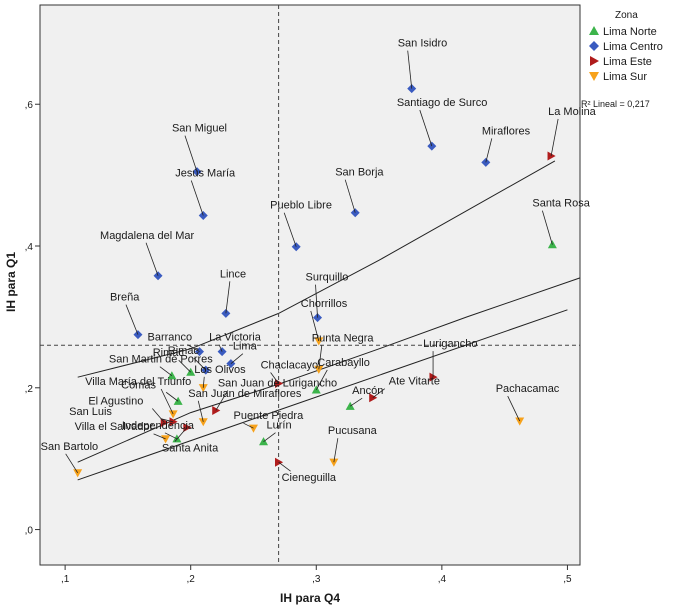 This screenshot has height=611, width=674. What do you see at coordinates (29, 389) in the screenshot?
I see `y-tick-label: ,2` at bounding box center [29, 389].